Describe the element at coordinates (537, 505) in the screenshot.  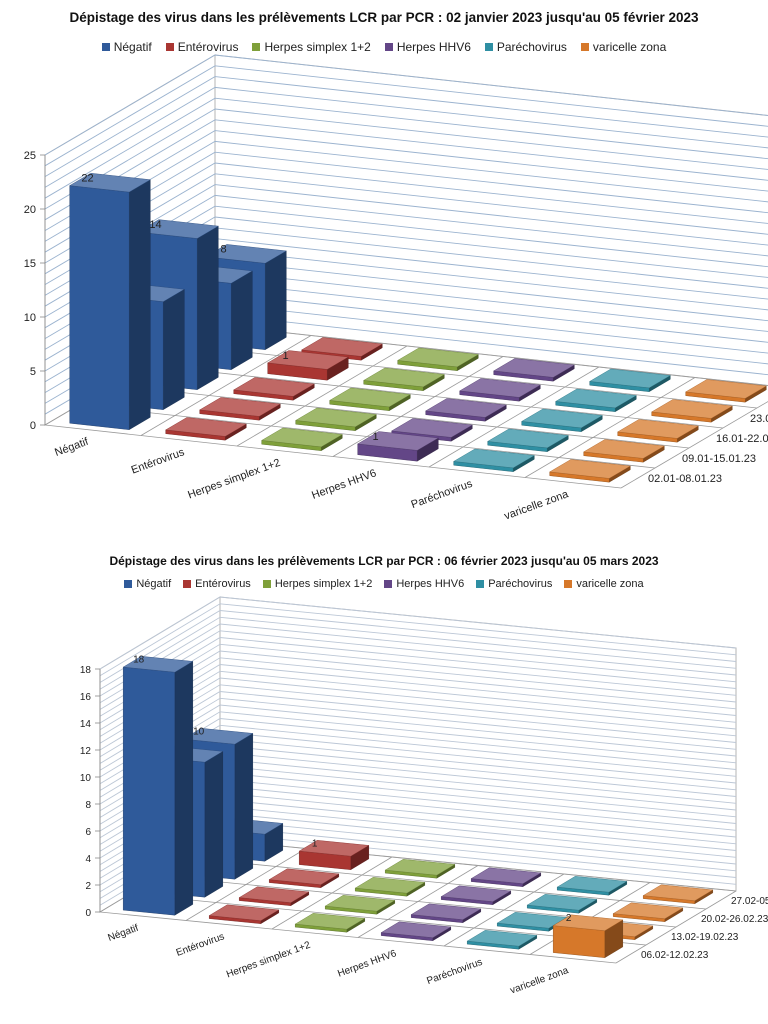
I see `category-label: varicelle zona` at that location.